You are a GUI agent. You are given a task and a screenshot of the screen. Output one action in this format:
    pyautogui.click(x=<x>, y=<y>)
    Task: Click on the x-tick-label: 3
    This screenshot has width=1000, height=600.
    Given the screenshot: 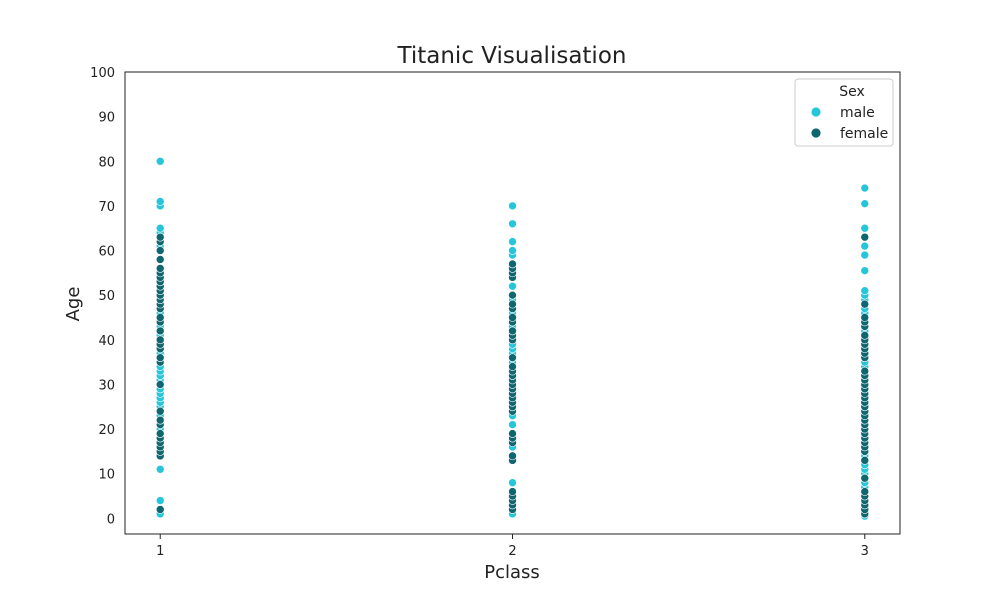 What is the action you would take?
    pyautogui.click(x=865, y=551)
    